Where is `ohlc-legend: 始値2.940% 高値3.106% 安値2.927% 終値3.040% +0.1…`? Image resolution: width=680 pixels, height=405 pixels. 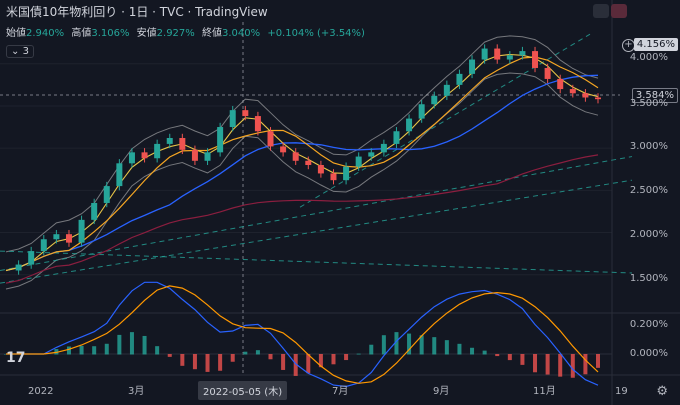 ohlc-legend: 始値2.940% 高値3.106% 安値2.927% 終値3.040% +0.1… is located at coordinates (187, 31).